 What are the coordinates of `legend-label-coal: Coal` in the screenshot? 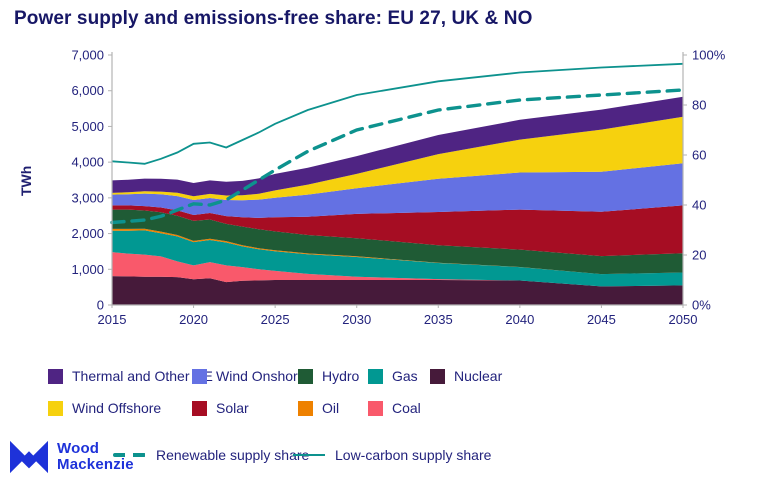 It's located at (406, 408).